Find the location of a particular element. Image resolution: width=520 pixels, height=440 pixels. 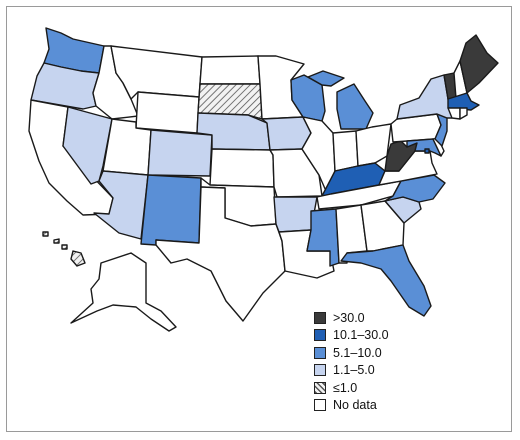

legend-label: ≤1.0 is located at coordinates (345, 387).